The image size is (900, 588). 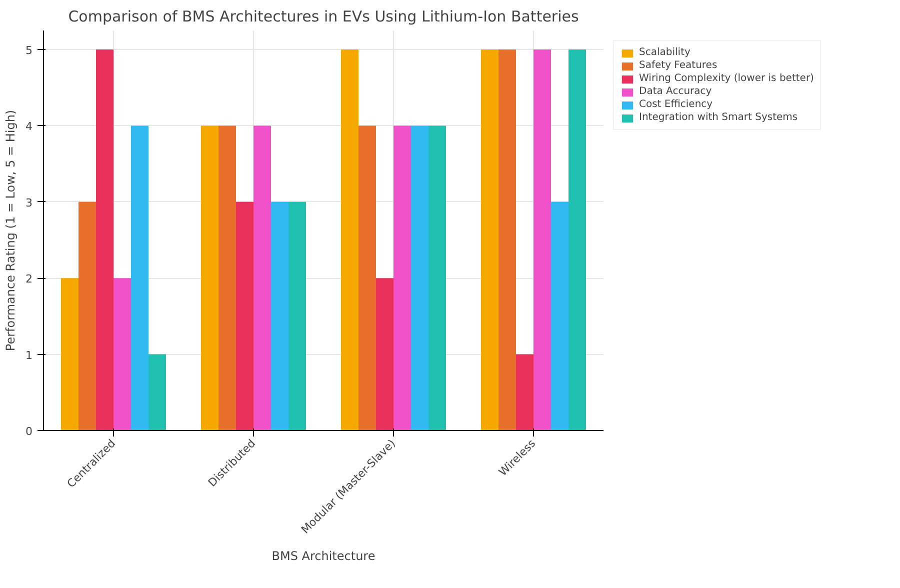 I want to click on y-tick-label: 0, so click(x=29, y=431).